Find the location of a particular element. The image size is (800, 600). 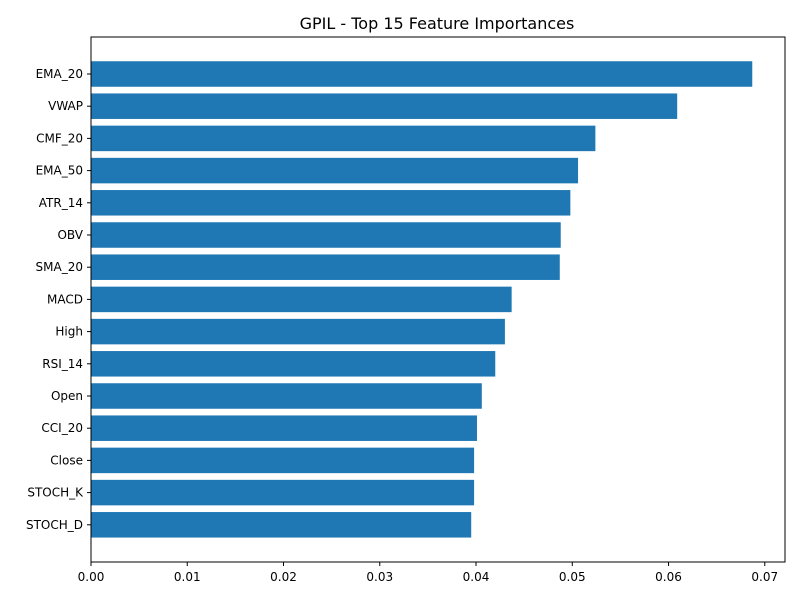

x-tick-label: 0.07 is located at coordinates (764, 577).